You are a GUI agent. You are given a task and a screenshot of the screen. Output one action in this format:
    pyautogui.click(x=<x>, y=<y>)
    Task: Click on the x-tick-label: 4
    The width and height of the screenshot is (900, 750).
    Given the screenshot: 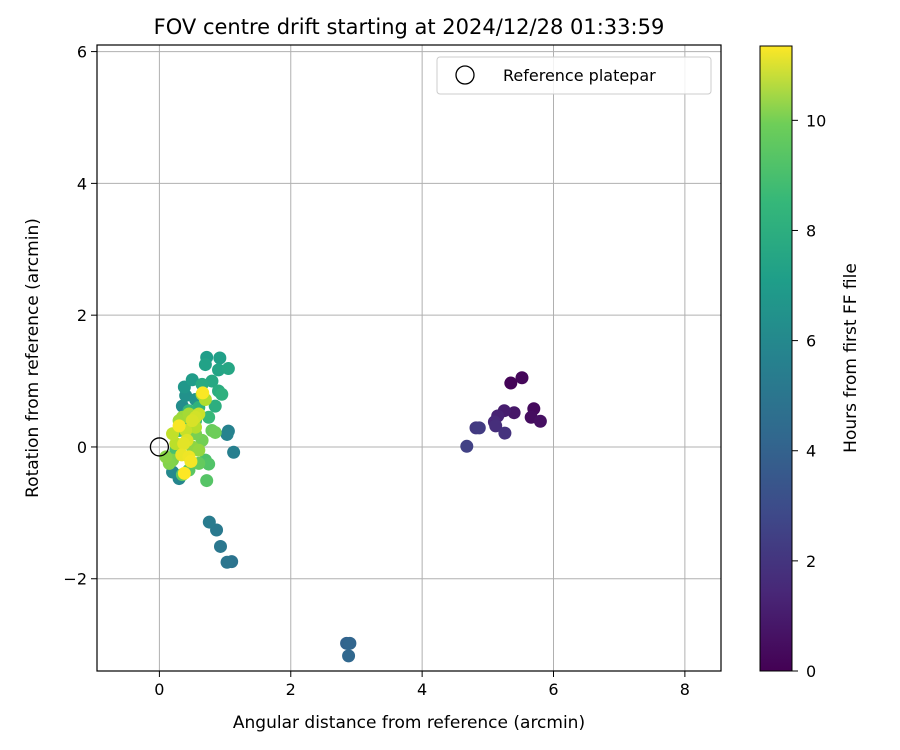 What is the action you would take?
    pyautogui.click(x=422, y=689)
    